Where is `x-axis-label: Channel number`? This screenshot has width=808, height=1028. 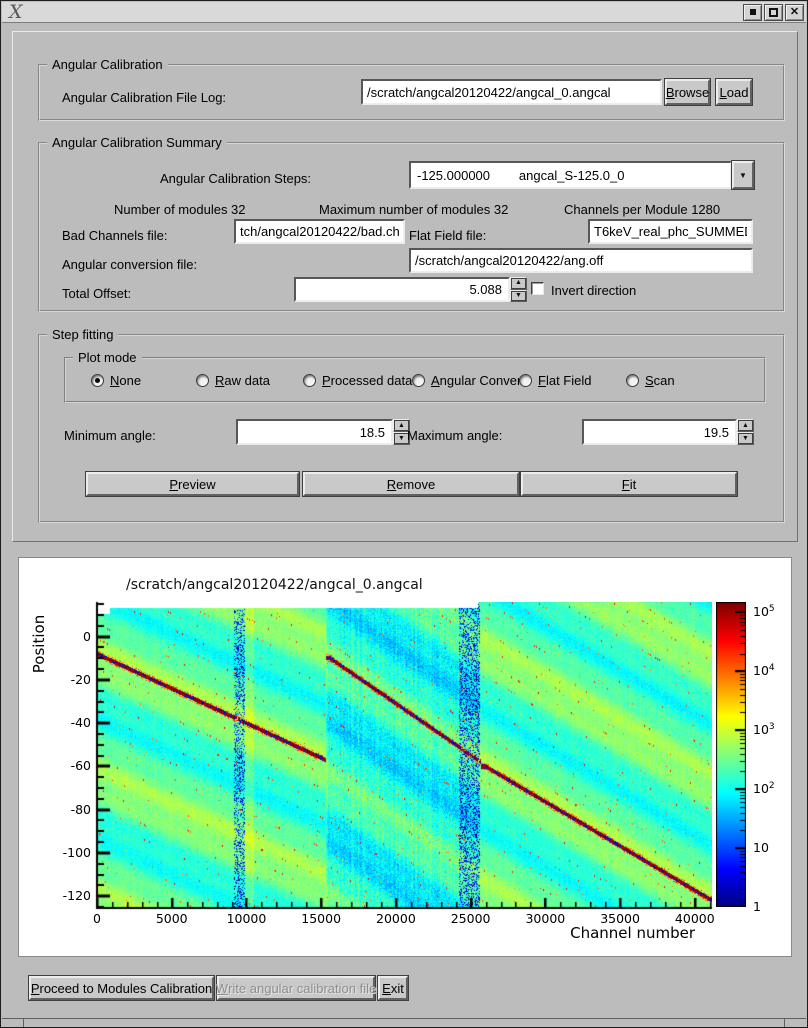 x-axis-label: Channel number is located at coordinates (632, 933).